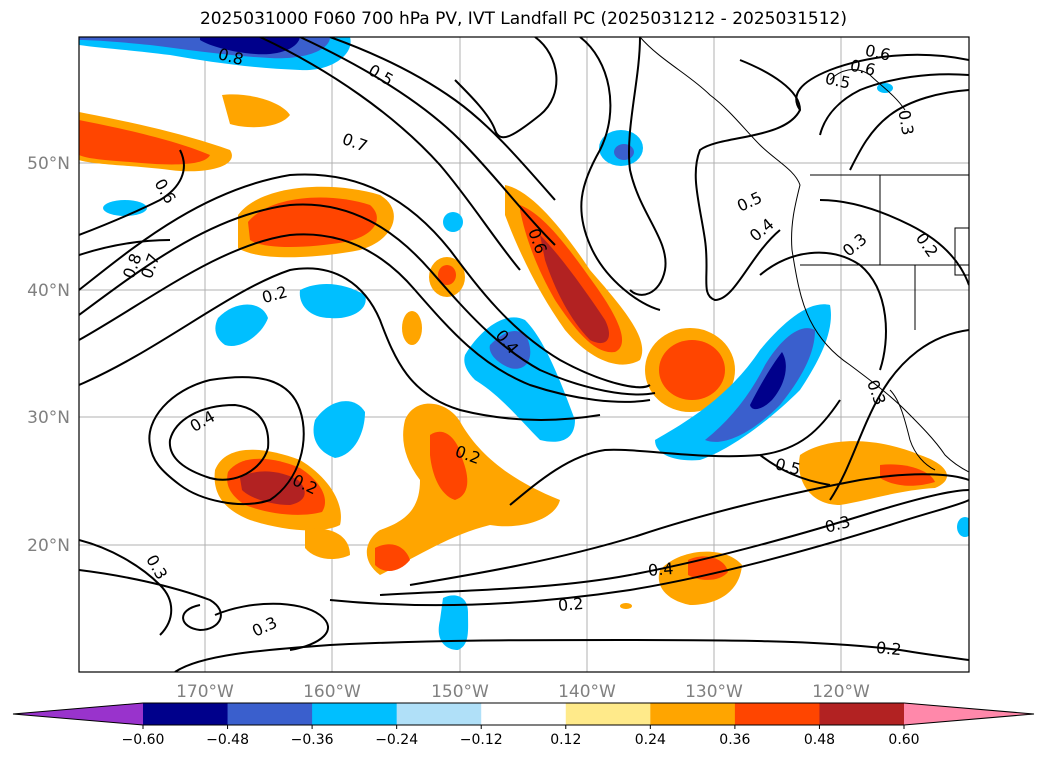 The height and width of the screenshot is (765, 1047). I want to click on lat-tick-label: 50°N, so click(48, 164).